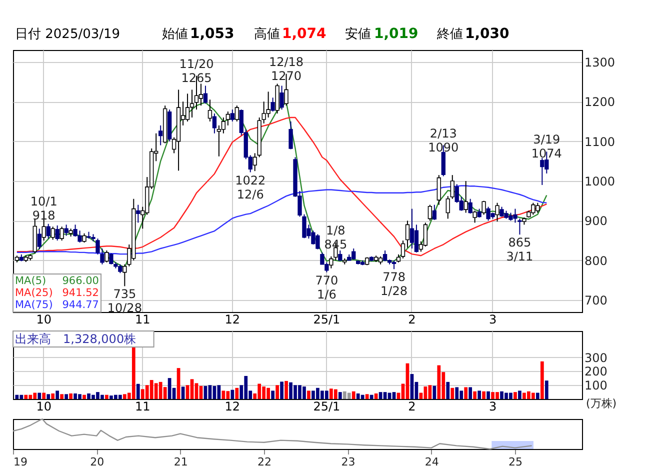 The width and height of the screenshot is (653, 470). What do you see at coordinates (596, 385) in the screenshot?
I see `y-tick-label: 100` at bounding box center [596, 385].